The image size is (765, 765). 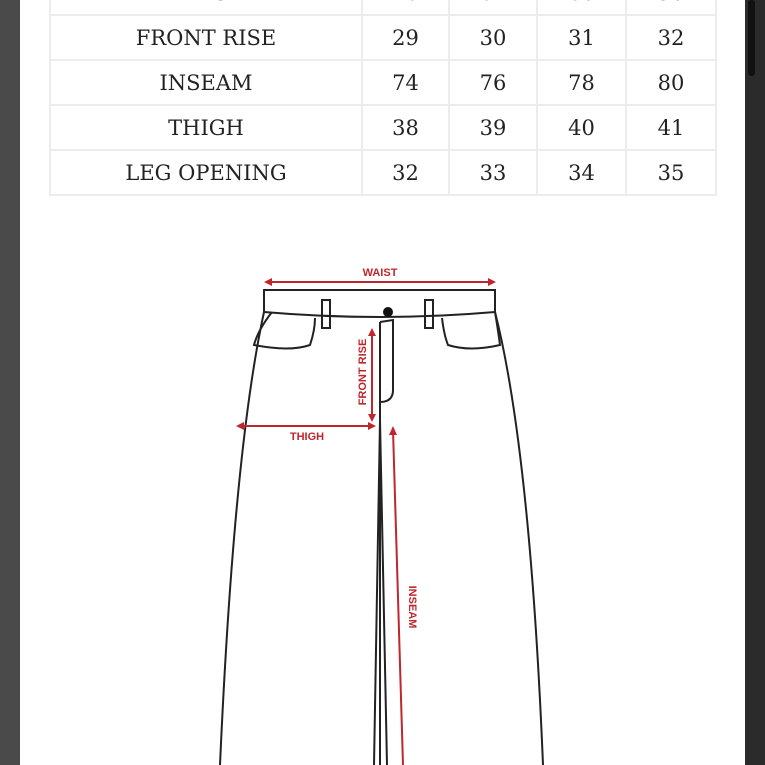 What do you see at coordinates (581, 37) in the screenshot?
I see `size-value: 31` at bounding box center [581, 37].